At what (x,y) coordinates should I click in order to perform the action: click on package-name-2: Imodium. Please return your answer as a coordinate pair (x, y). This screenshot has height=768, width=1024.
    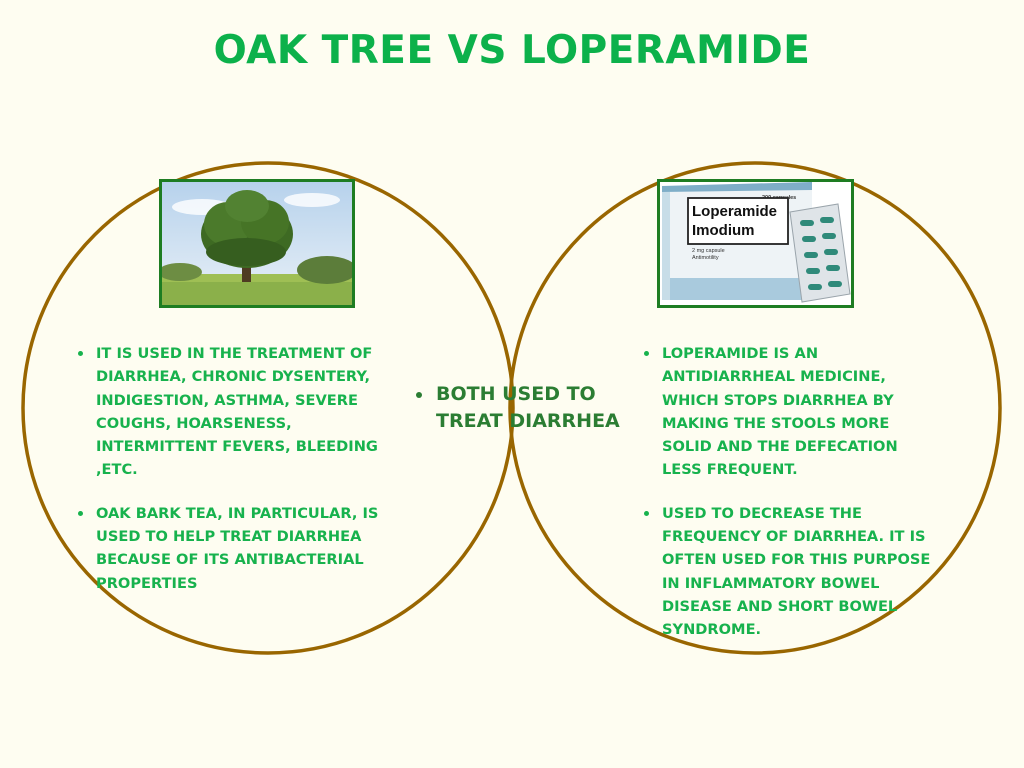
    Looking at the image, I should click on (723, 230).